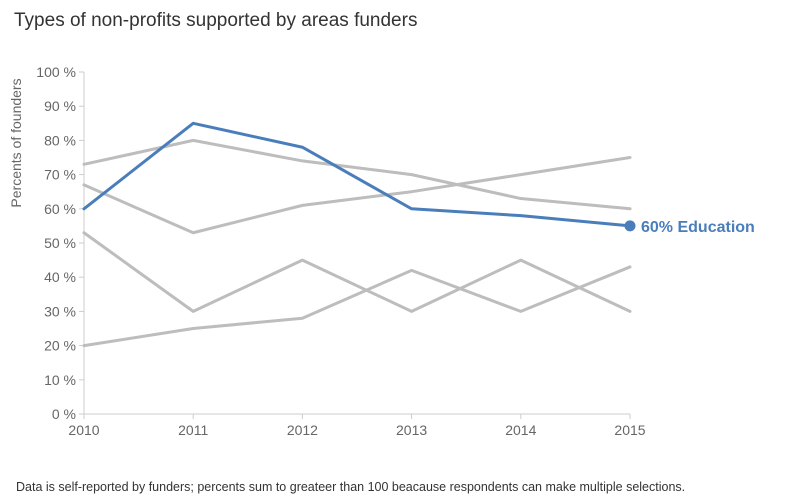 The height and width of the screenshot is (500, 800). Describe the element at coordinates (411, 430) in the screenshot. I see `x-tick-label: 2013` at that location.